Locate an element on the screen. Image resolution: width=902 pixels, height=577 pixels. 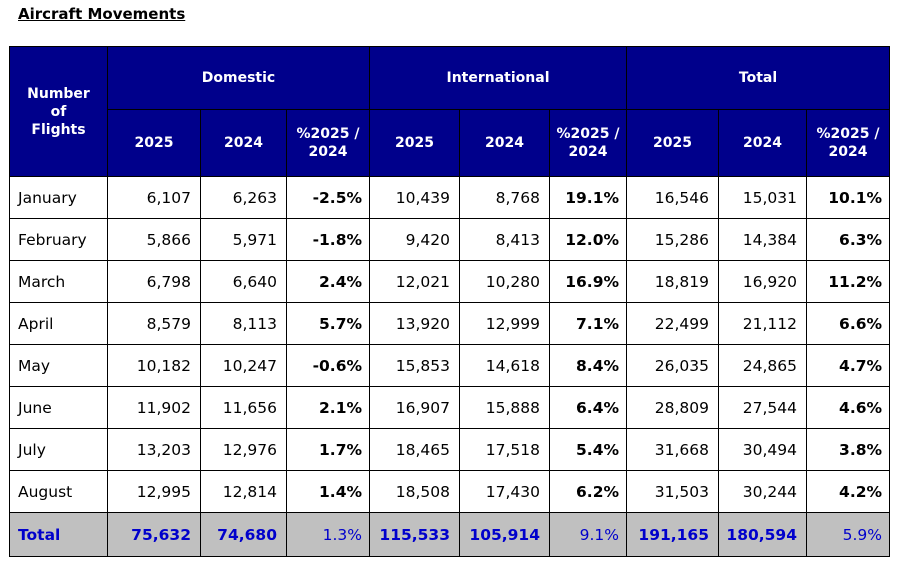
domestic-2024-cell: 12,976 is located at coordinates (243, 449).